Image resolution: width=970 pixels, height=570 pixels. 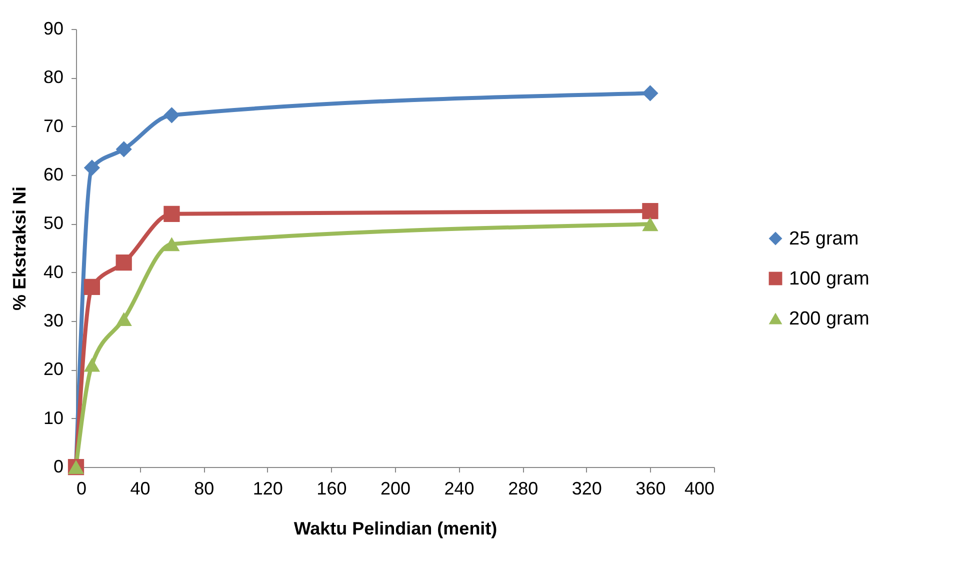 I want to click on y-tick-label: 50, so click(x=53, y=223).